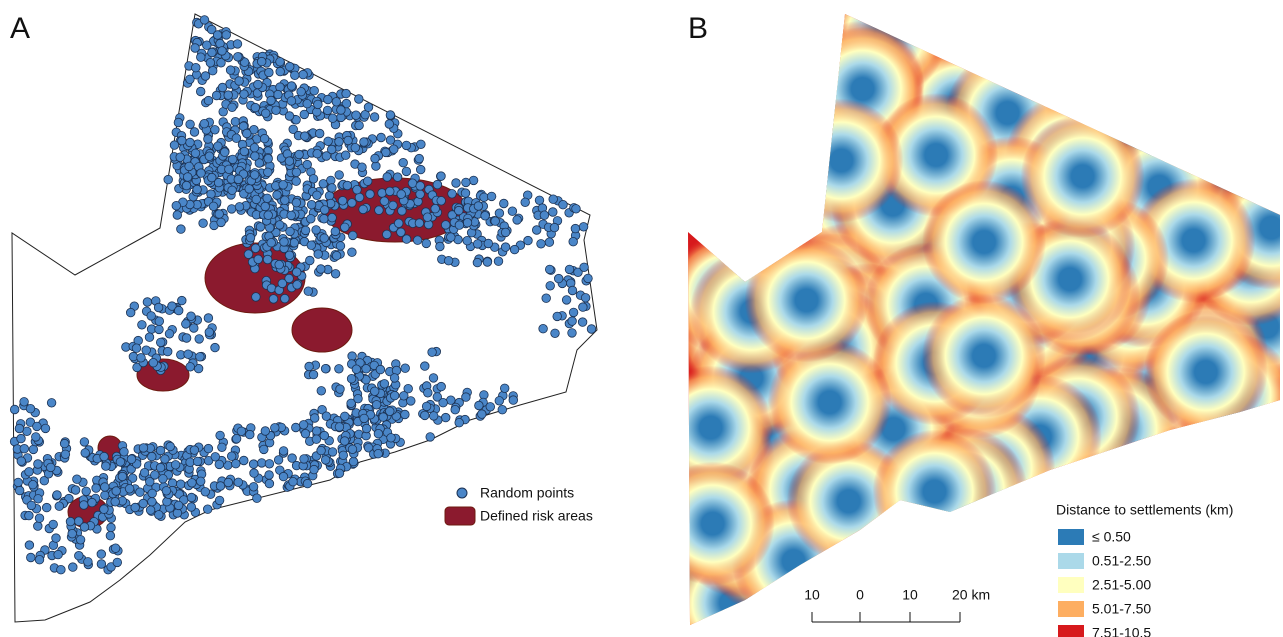 The width and height of the screenshot is (1283, 637). Describe the element at coordinates (1165, 565) in the screenshot. I see `legend-box` at that location.